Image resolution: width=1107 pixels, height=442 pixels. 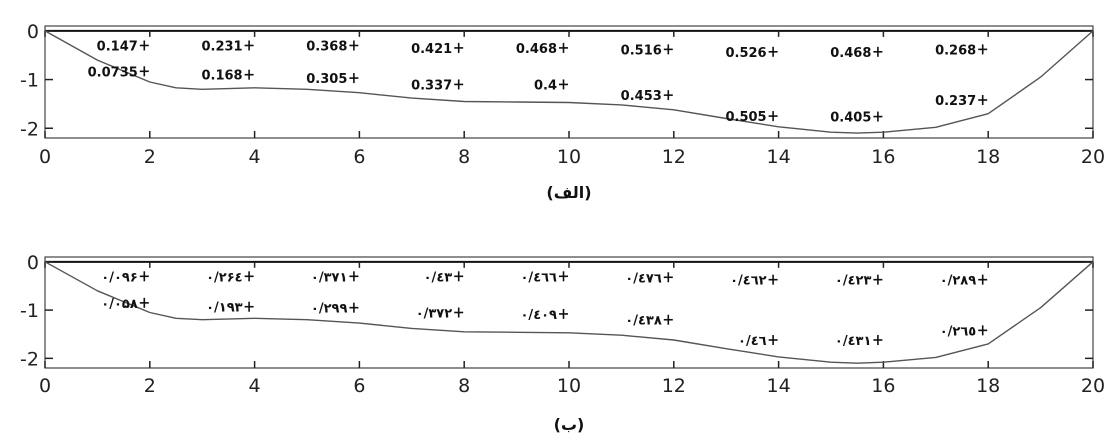 What do you see at coordinates (431, 49) in the screenshot?
I see `data-label: 0.421` at bounding box center [431, 49].